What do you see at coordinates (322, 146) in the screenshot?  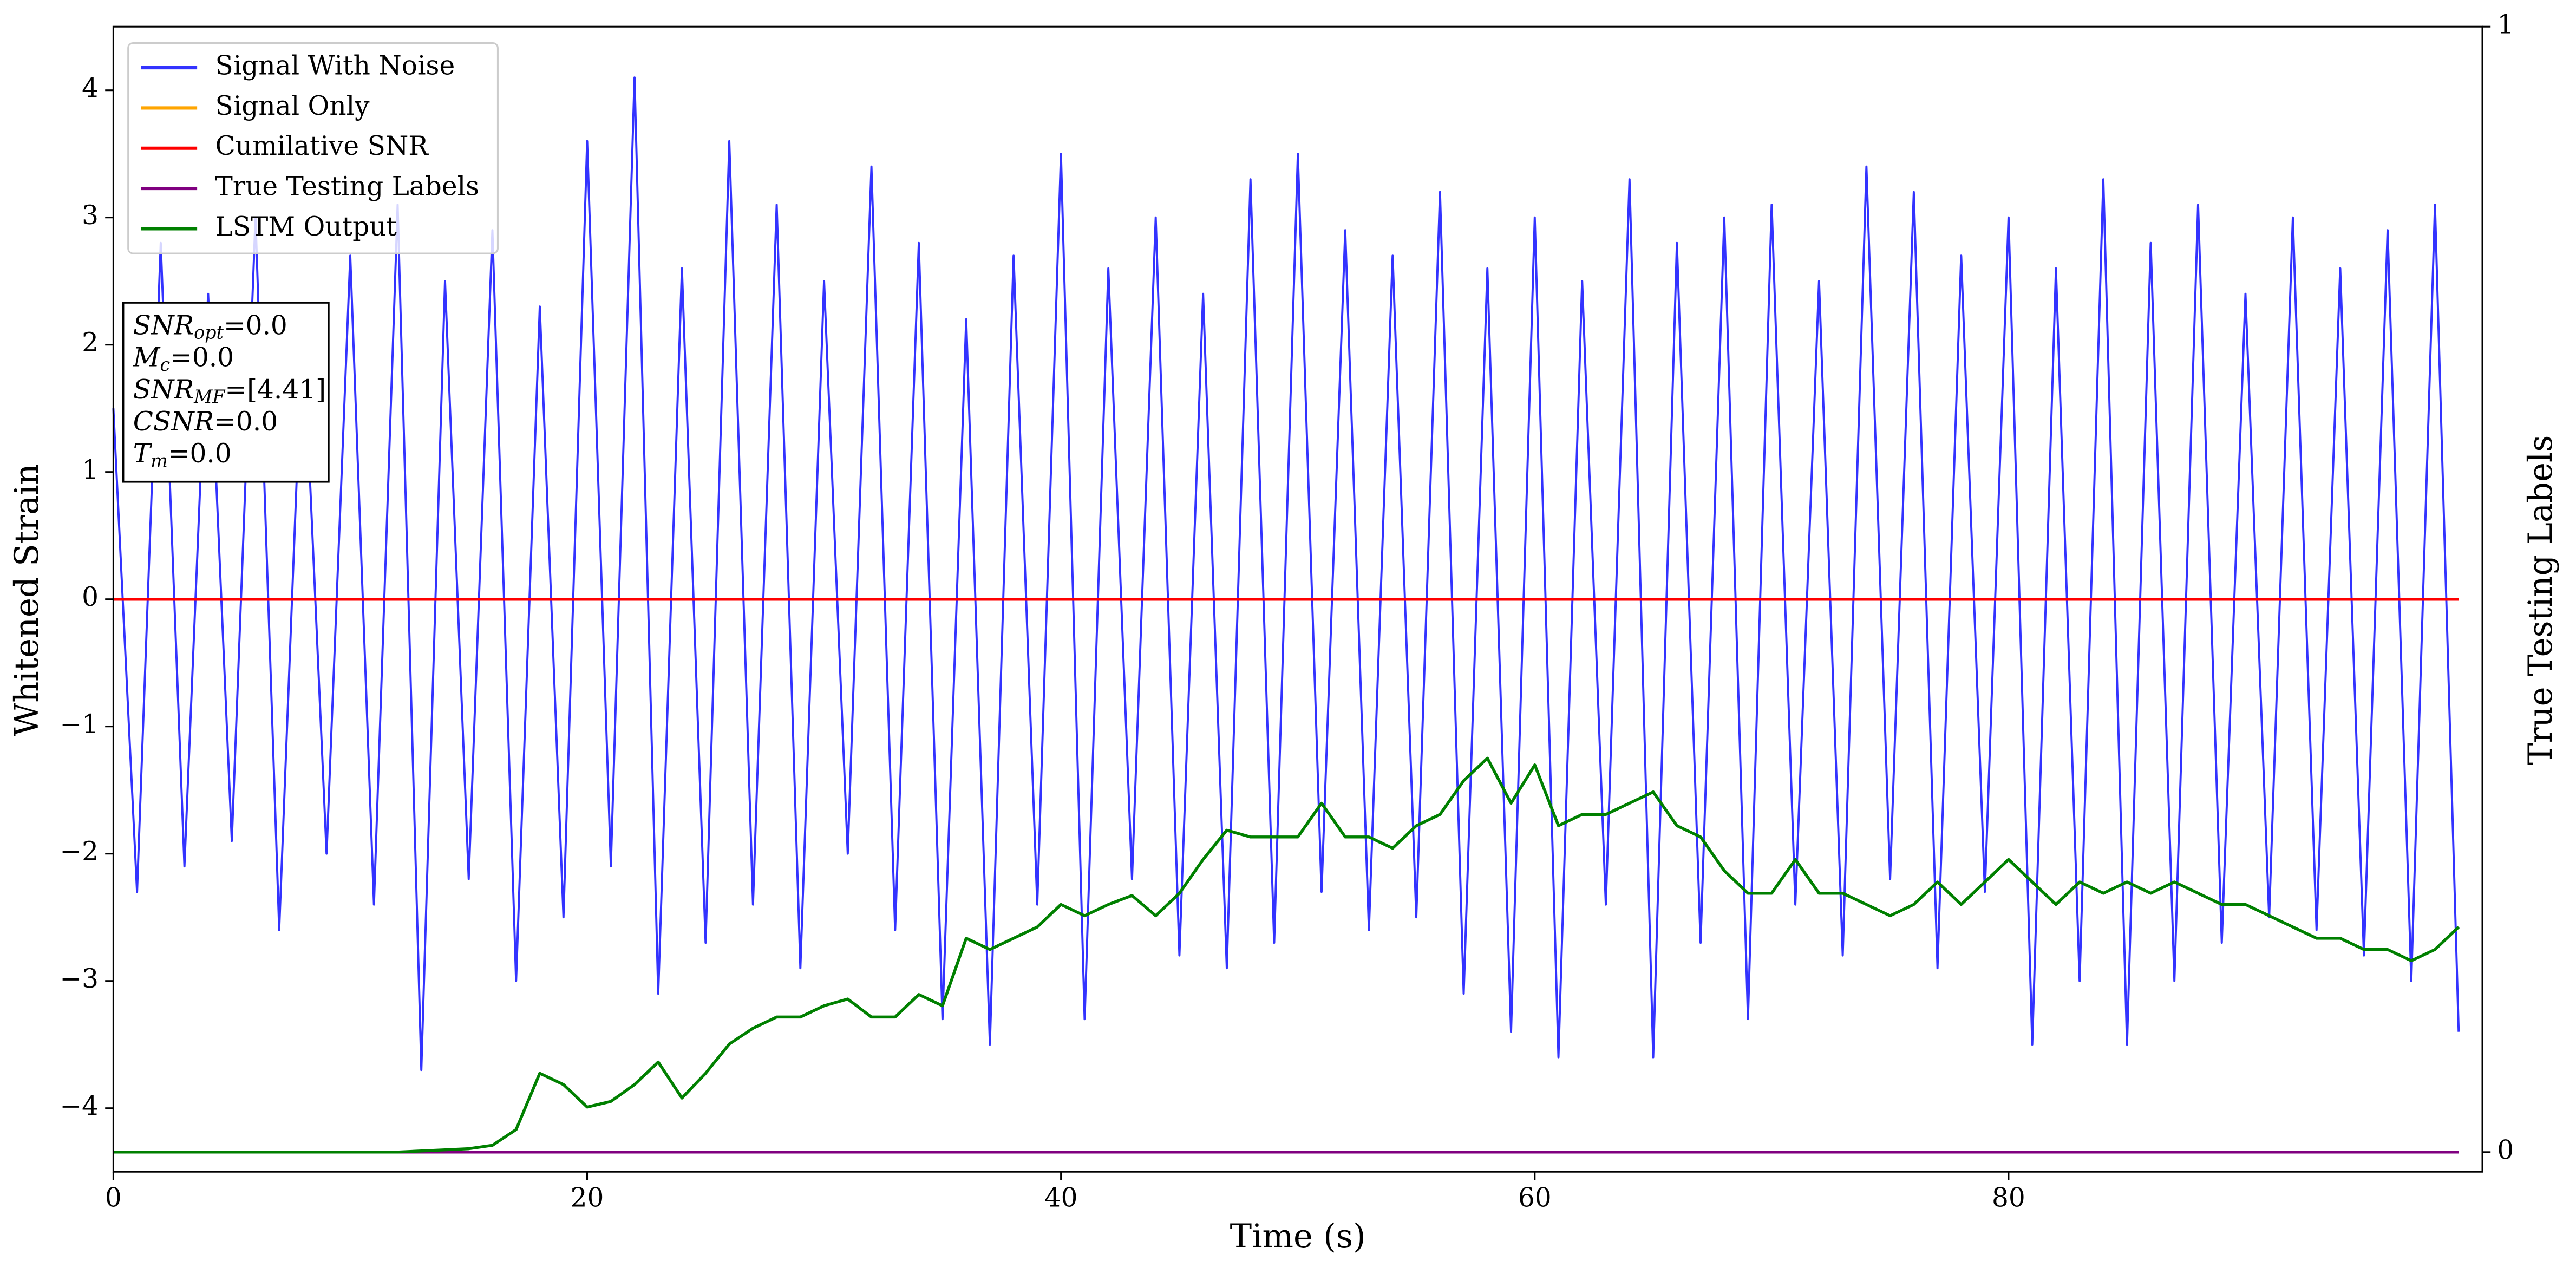 I see `legend-label: Cumilative SNR` at bounding box center [322, 146].